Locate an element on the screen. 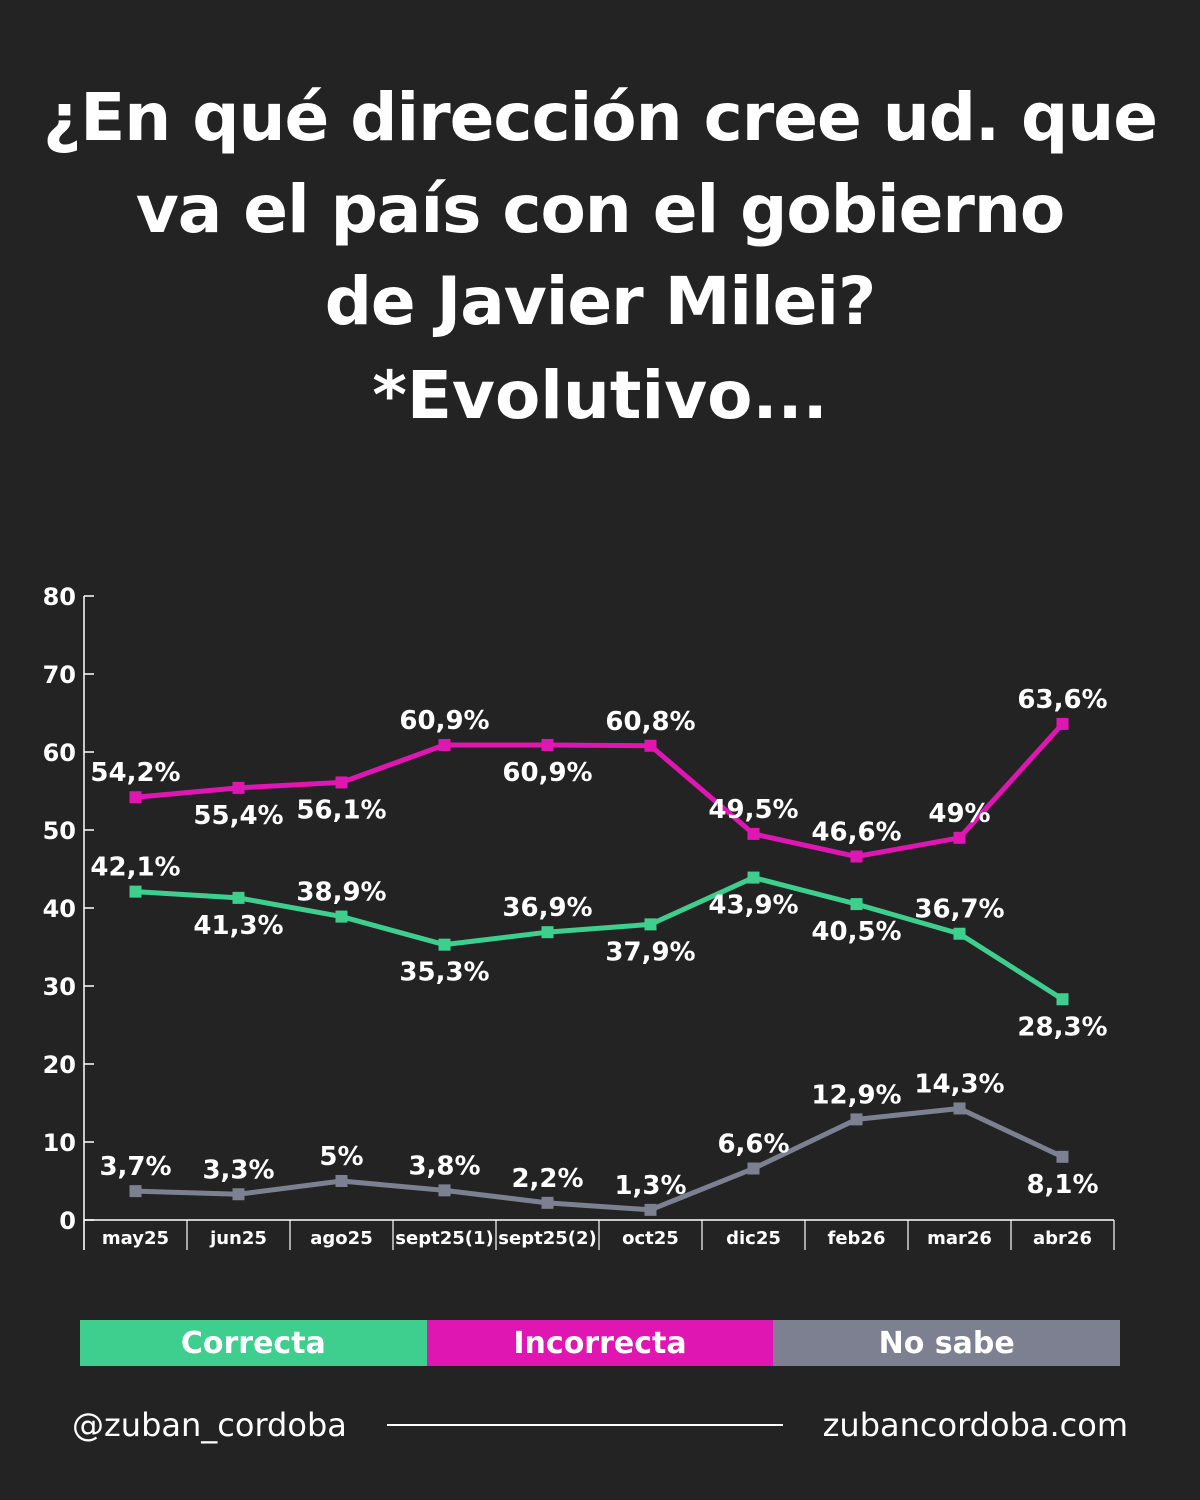 The height and width of the screenshot is (1500, 1200). y-tick-label: 20 is located at coordinates (59, 1065).